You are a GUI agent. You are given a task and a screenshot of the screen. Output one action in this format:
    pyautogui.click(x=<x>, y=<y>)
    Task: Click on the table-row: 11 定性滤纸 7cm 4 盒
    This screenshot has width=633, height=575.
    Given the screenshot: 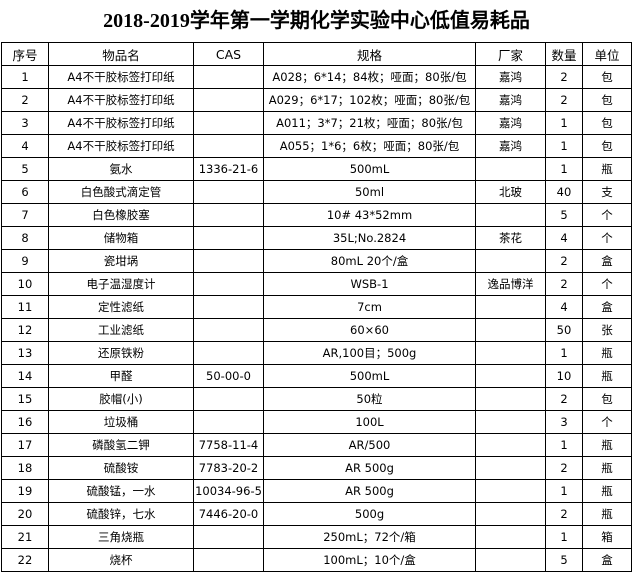 What is the action you would take?
    pyautogui.click(x=316, y=307)
    